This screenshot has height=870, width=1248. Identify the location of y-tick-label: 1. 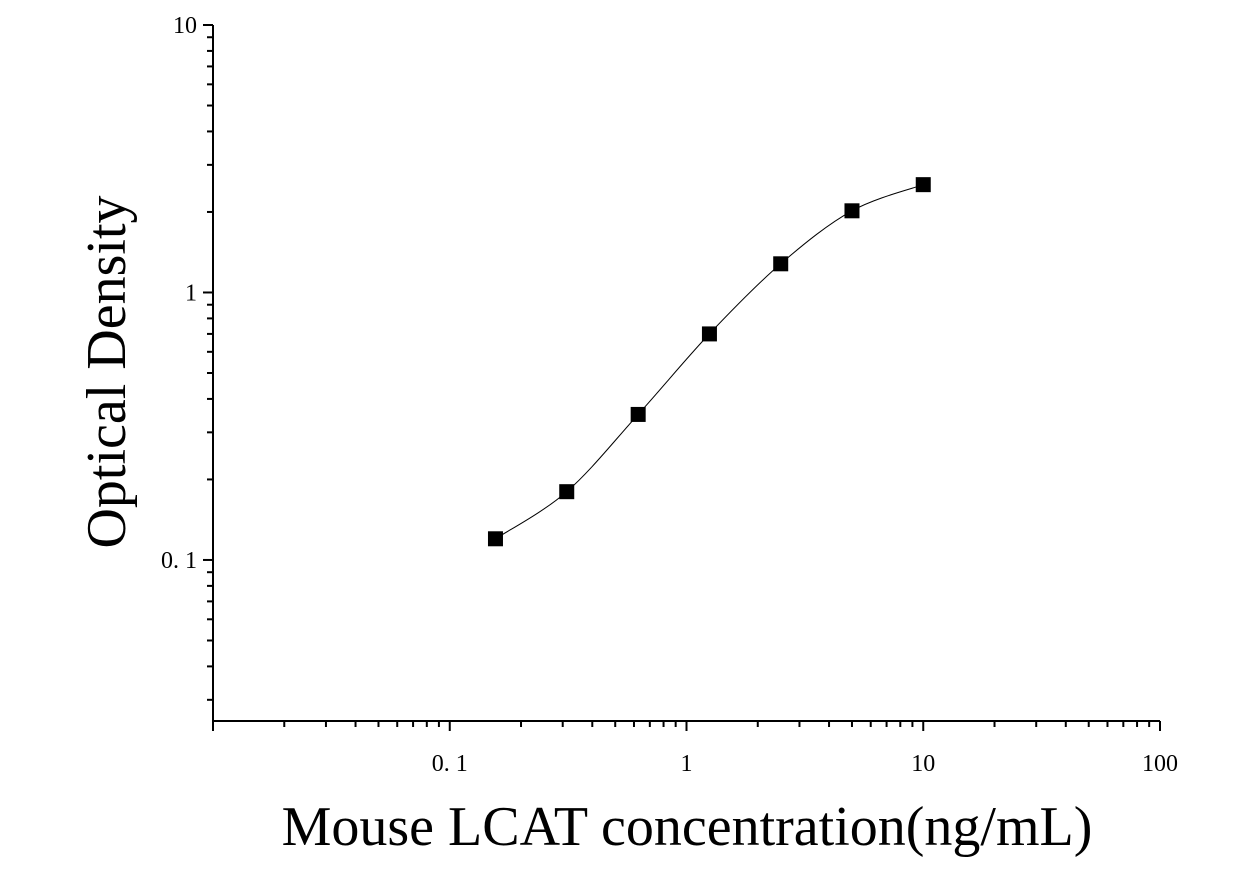
(191, 293).